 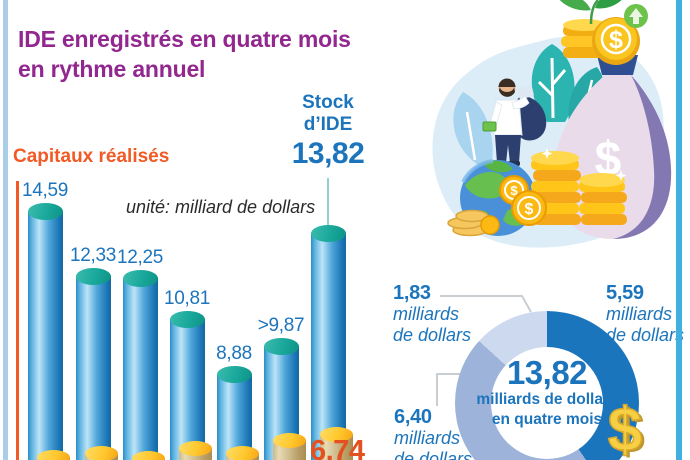 I want to click on bar-value-label: 8,88, so click(x=234, y=354).